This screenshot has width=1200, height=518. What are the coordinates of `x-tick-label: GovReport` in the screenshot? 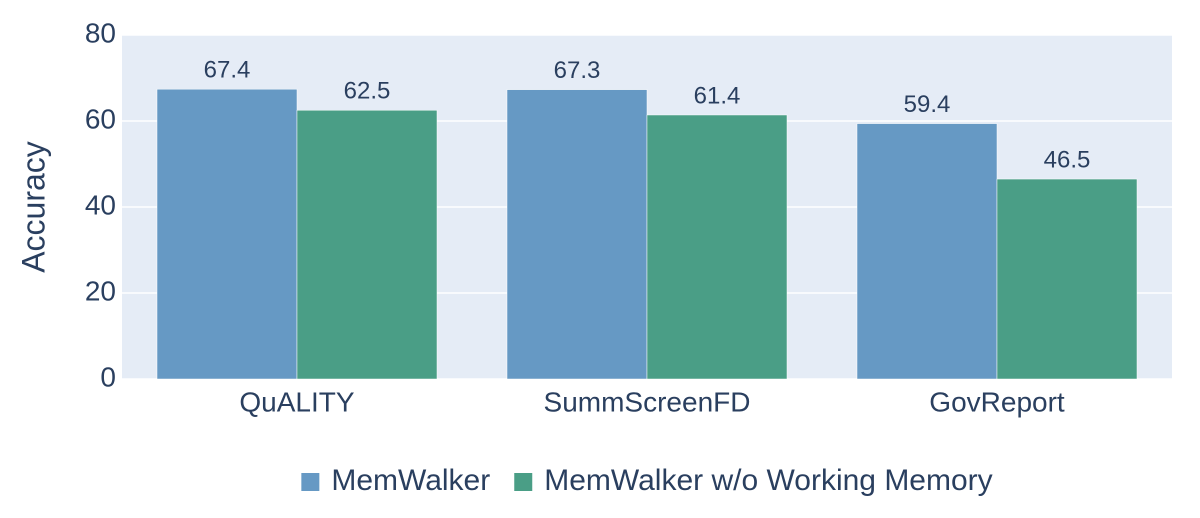 It's located at (997, 401).